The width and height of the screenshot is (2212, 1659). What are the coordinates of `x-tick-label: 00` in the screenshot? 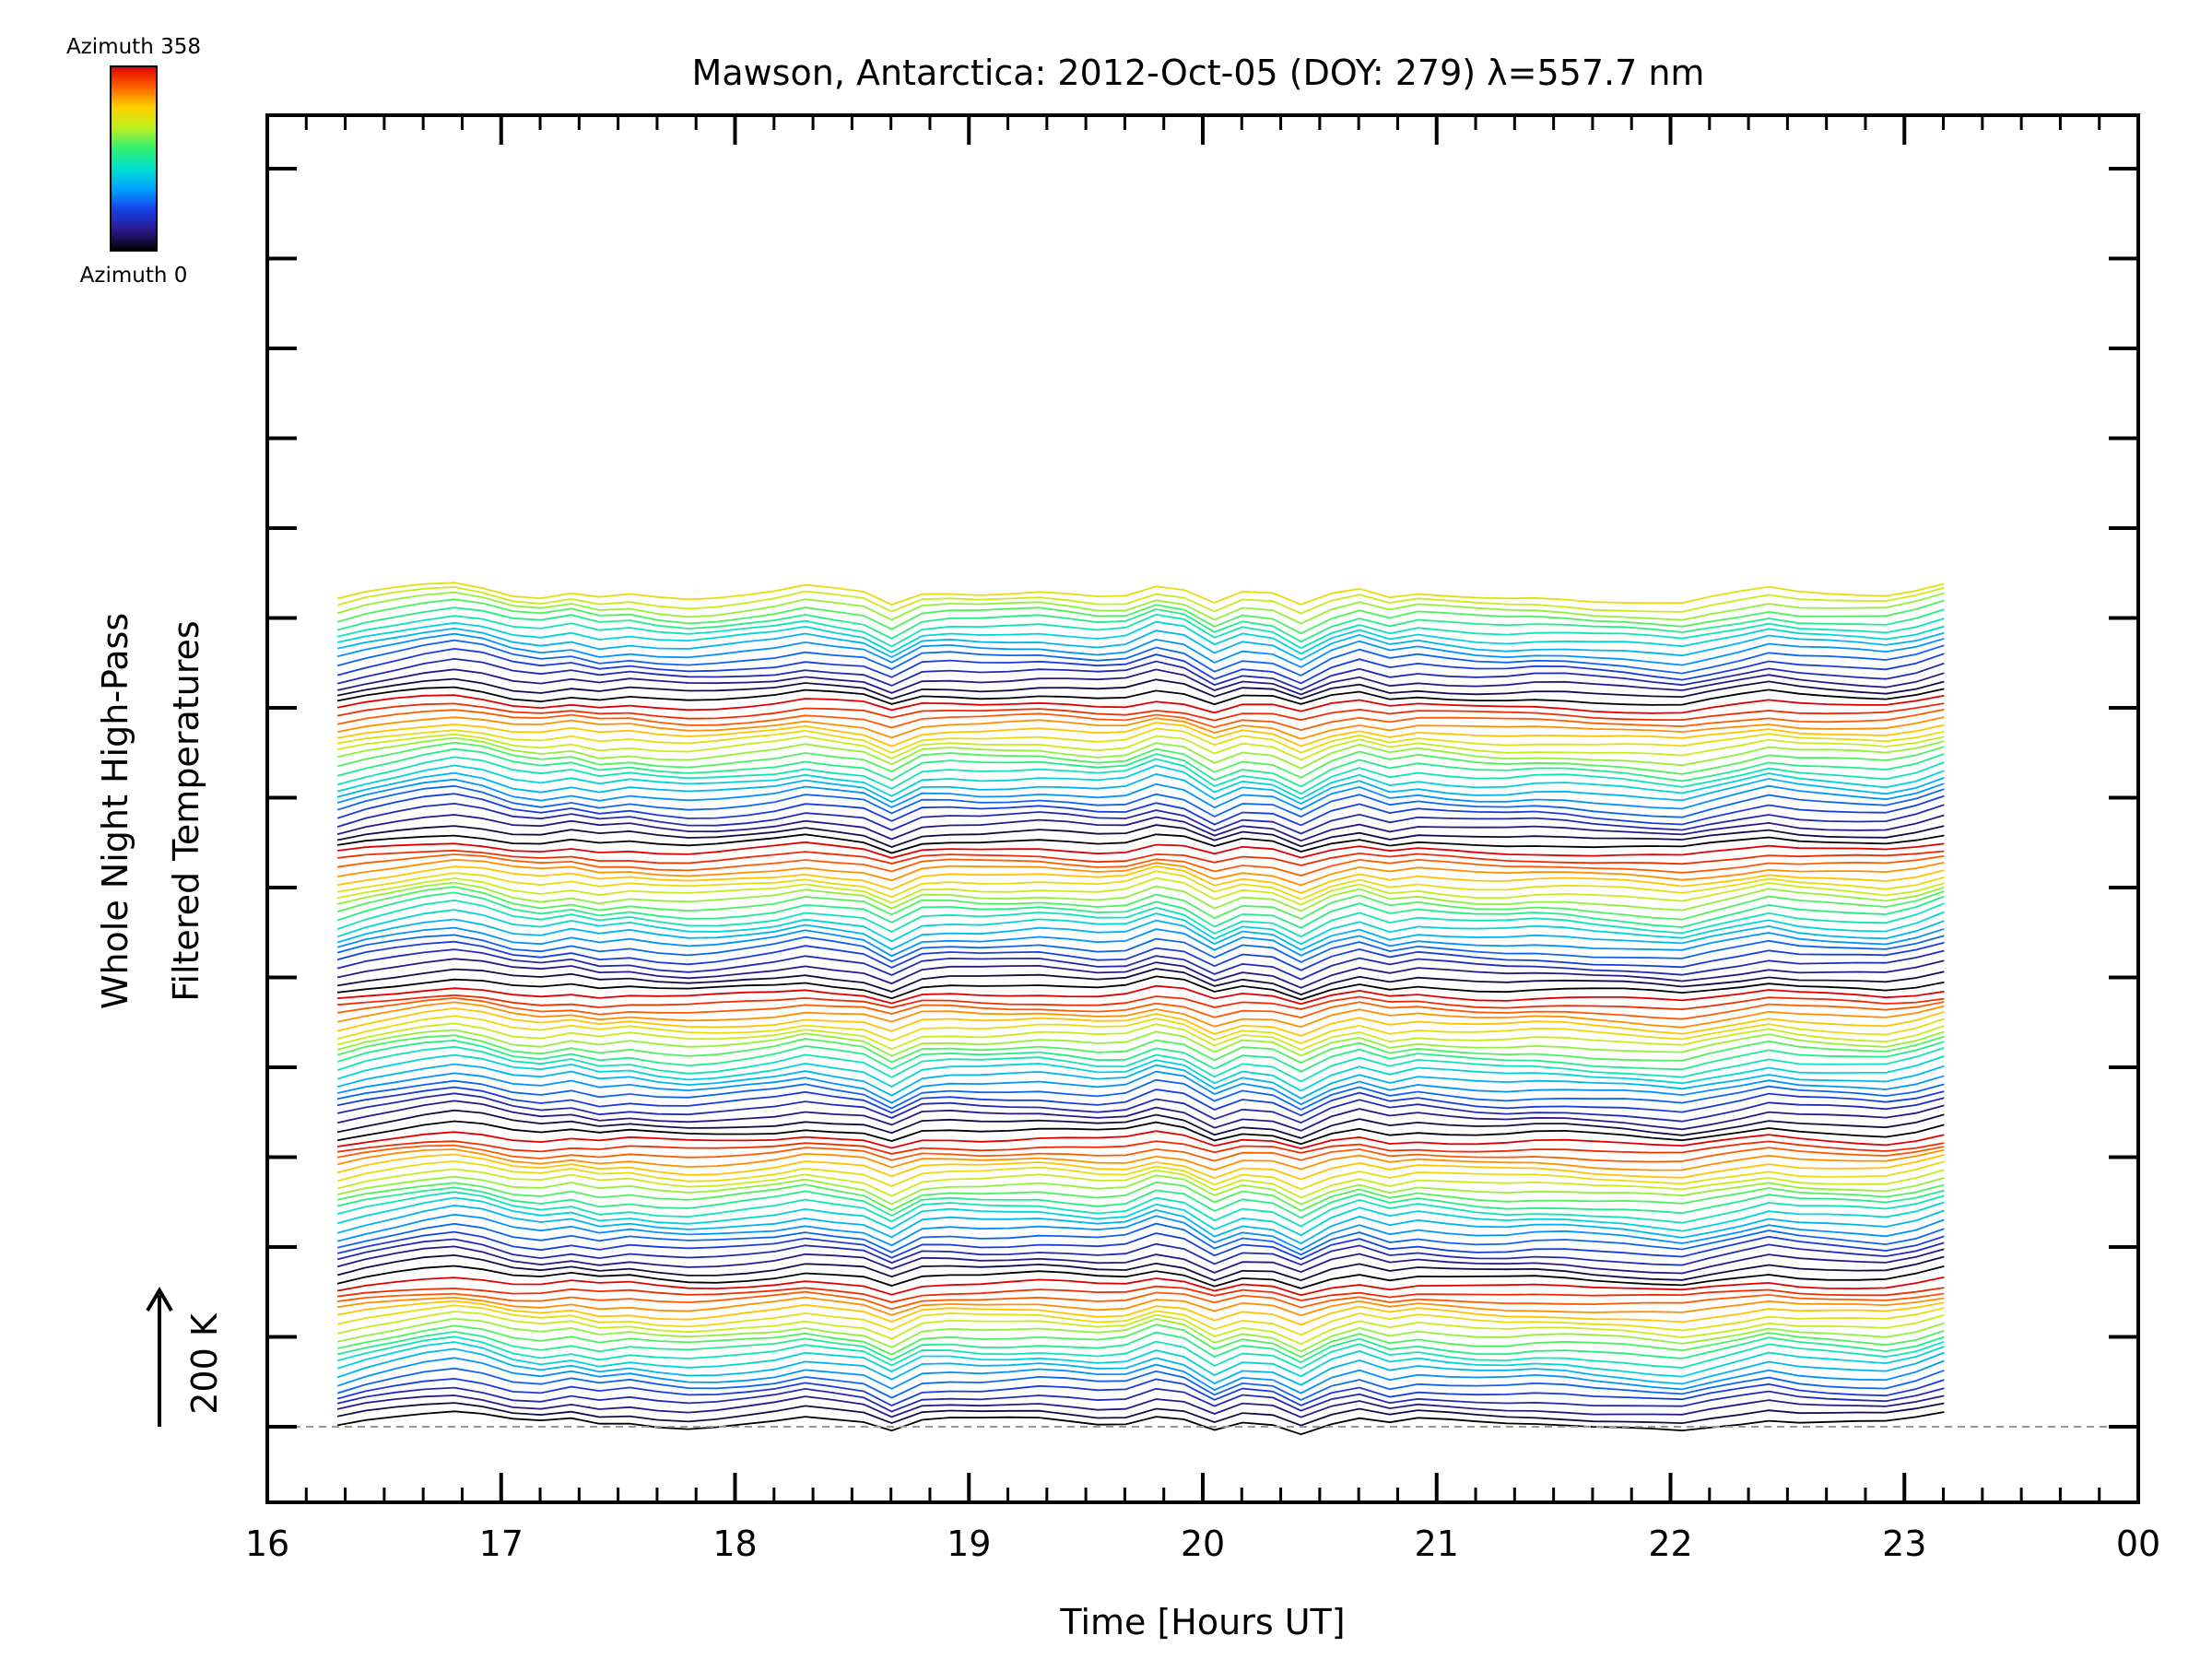 It's located at (2138, 1544).